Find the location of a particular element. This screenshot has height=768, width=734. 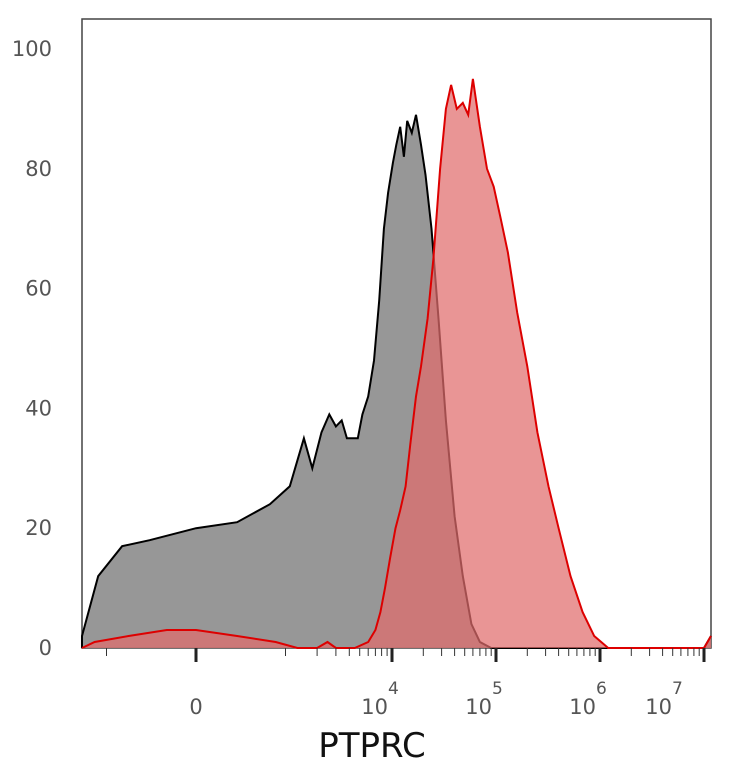

y-tick-label: 40 is located at coordinates (38, 408).